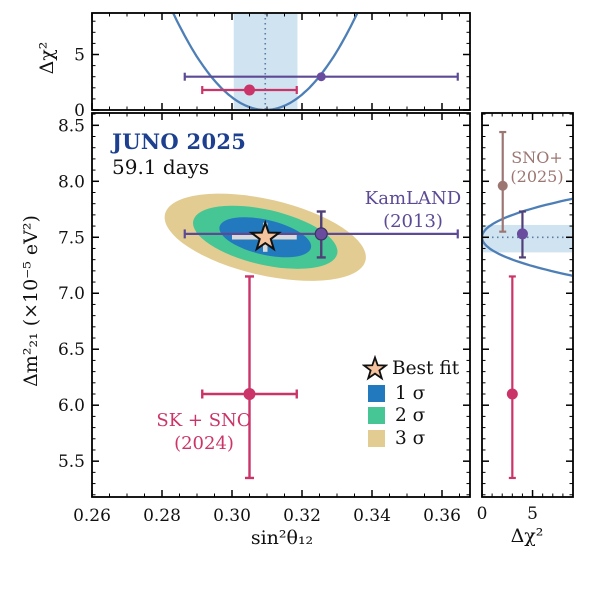 The height and width of the screenshot is (590, 614). I want to click on sno-plus-name: SNO+, so click(537, 157).